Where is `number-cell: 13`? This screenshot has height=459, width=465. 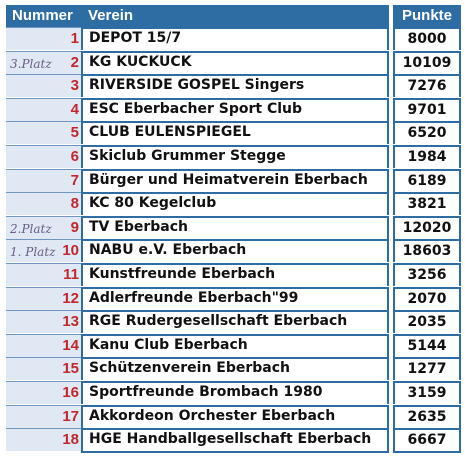 number-cell: 13 is located at coordinates (43, 322).